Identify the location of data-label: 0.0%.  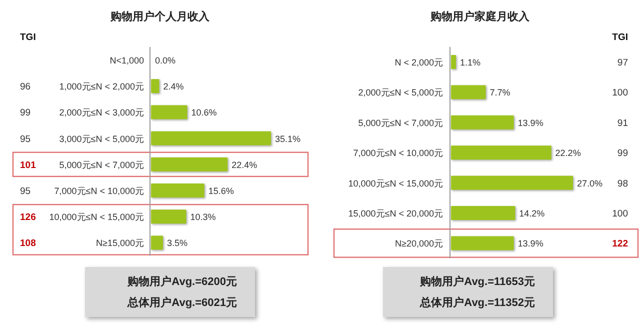
(165, 61).